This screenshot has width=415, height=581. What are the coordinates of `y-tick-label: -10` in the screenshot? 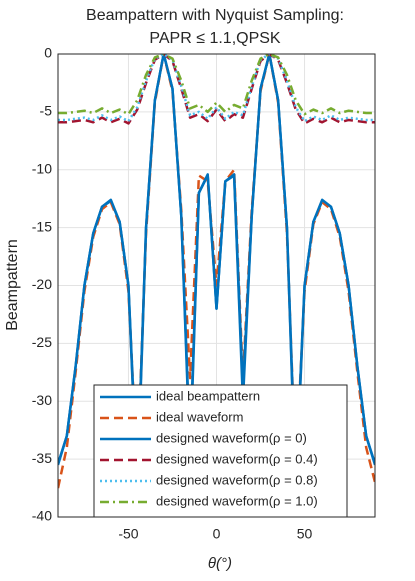 It's located at (42, 168).